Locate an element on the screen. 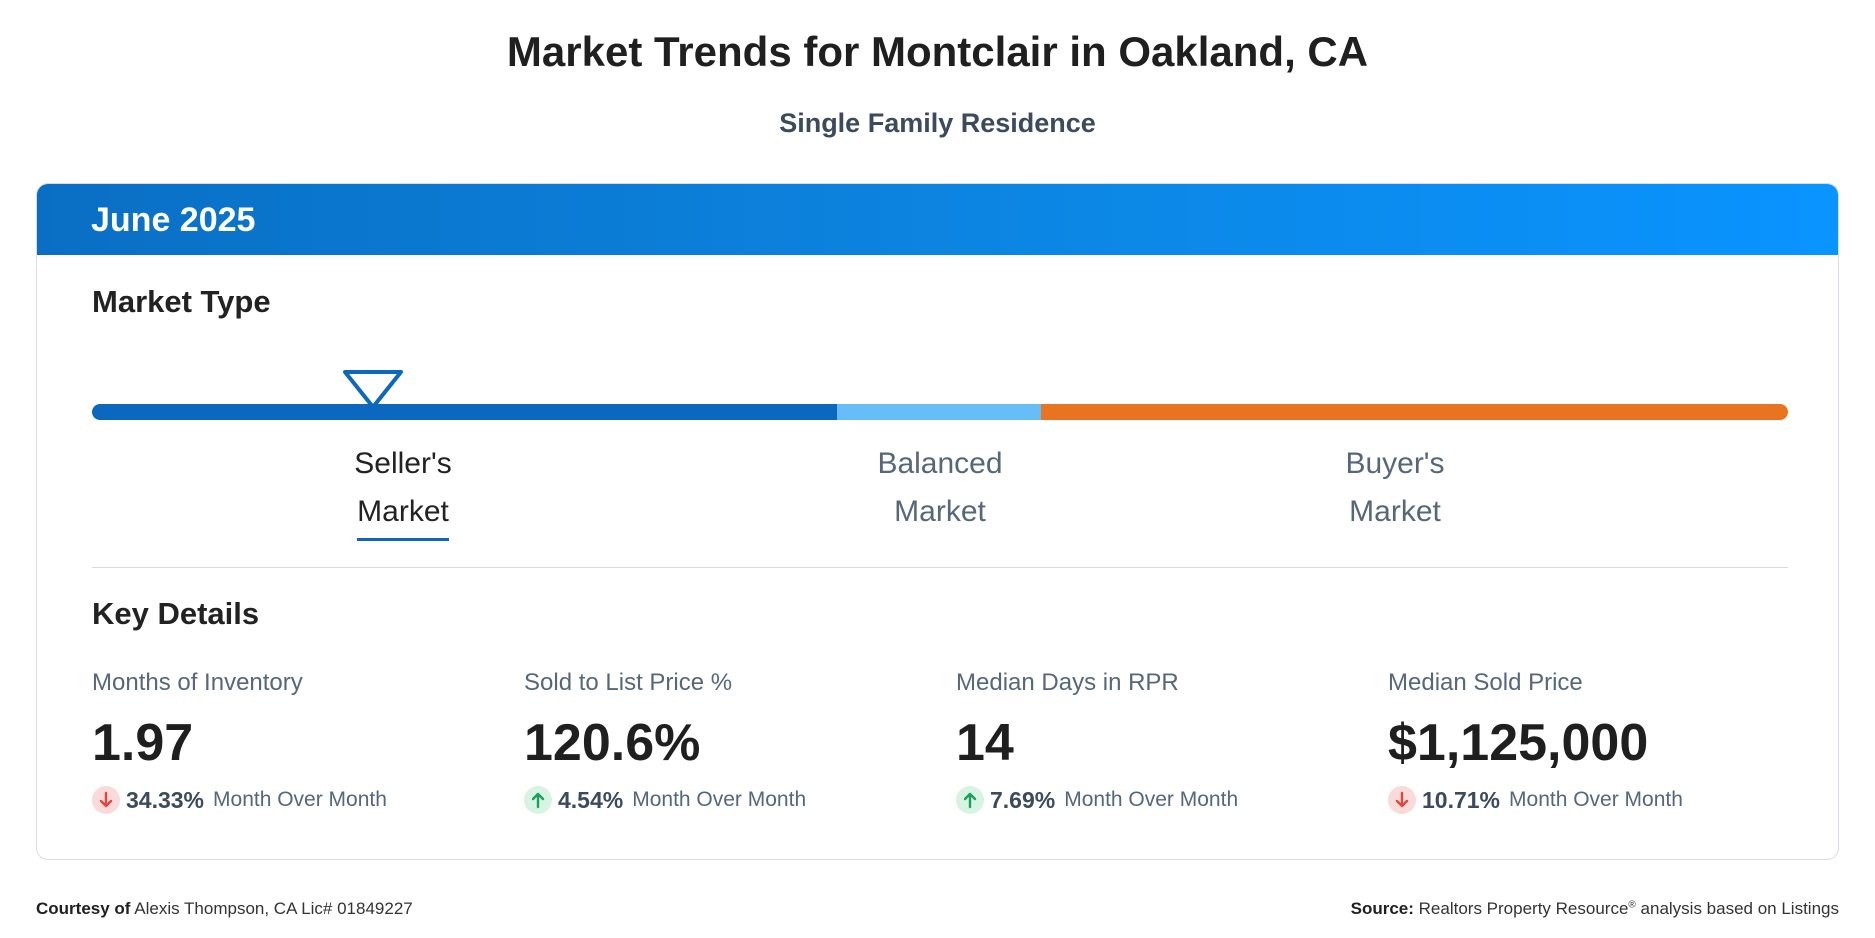  metric-value: 120.6% is located at coordinates (612, 743).